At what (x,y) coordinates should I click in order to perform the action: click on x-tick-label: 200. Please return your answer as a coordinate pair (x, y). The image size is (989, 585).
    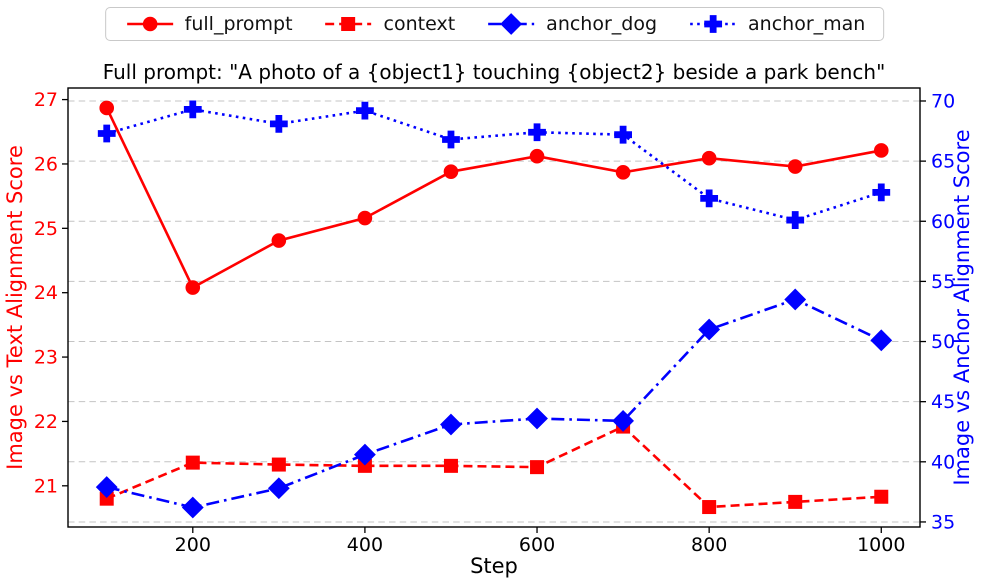
    Looking at the image, I should click on (193, 545).